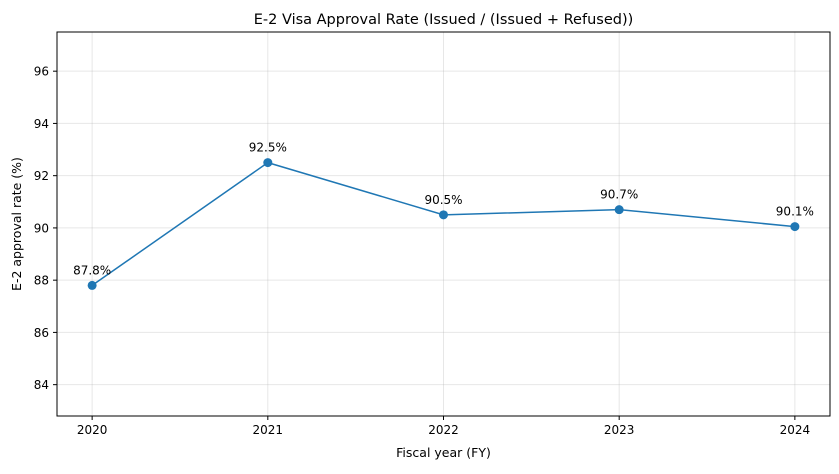 This screenshot has height=474, width=839. Describe the element at coordinates (443, 452) in the screenshot. I see `x-axis-label: Fiscal year (FY)` at that location.